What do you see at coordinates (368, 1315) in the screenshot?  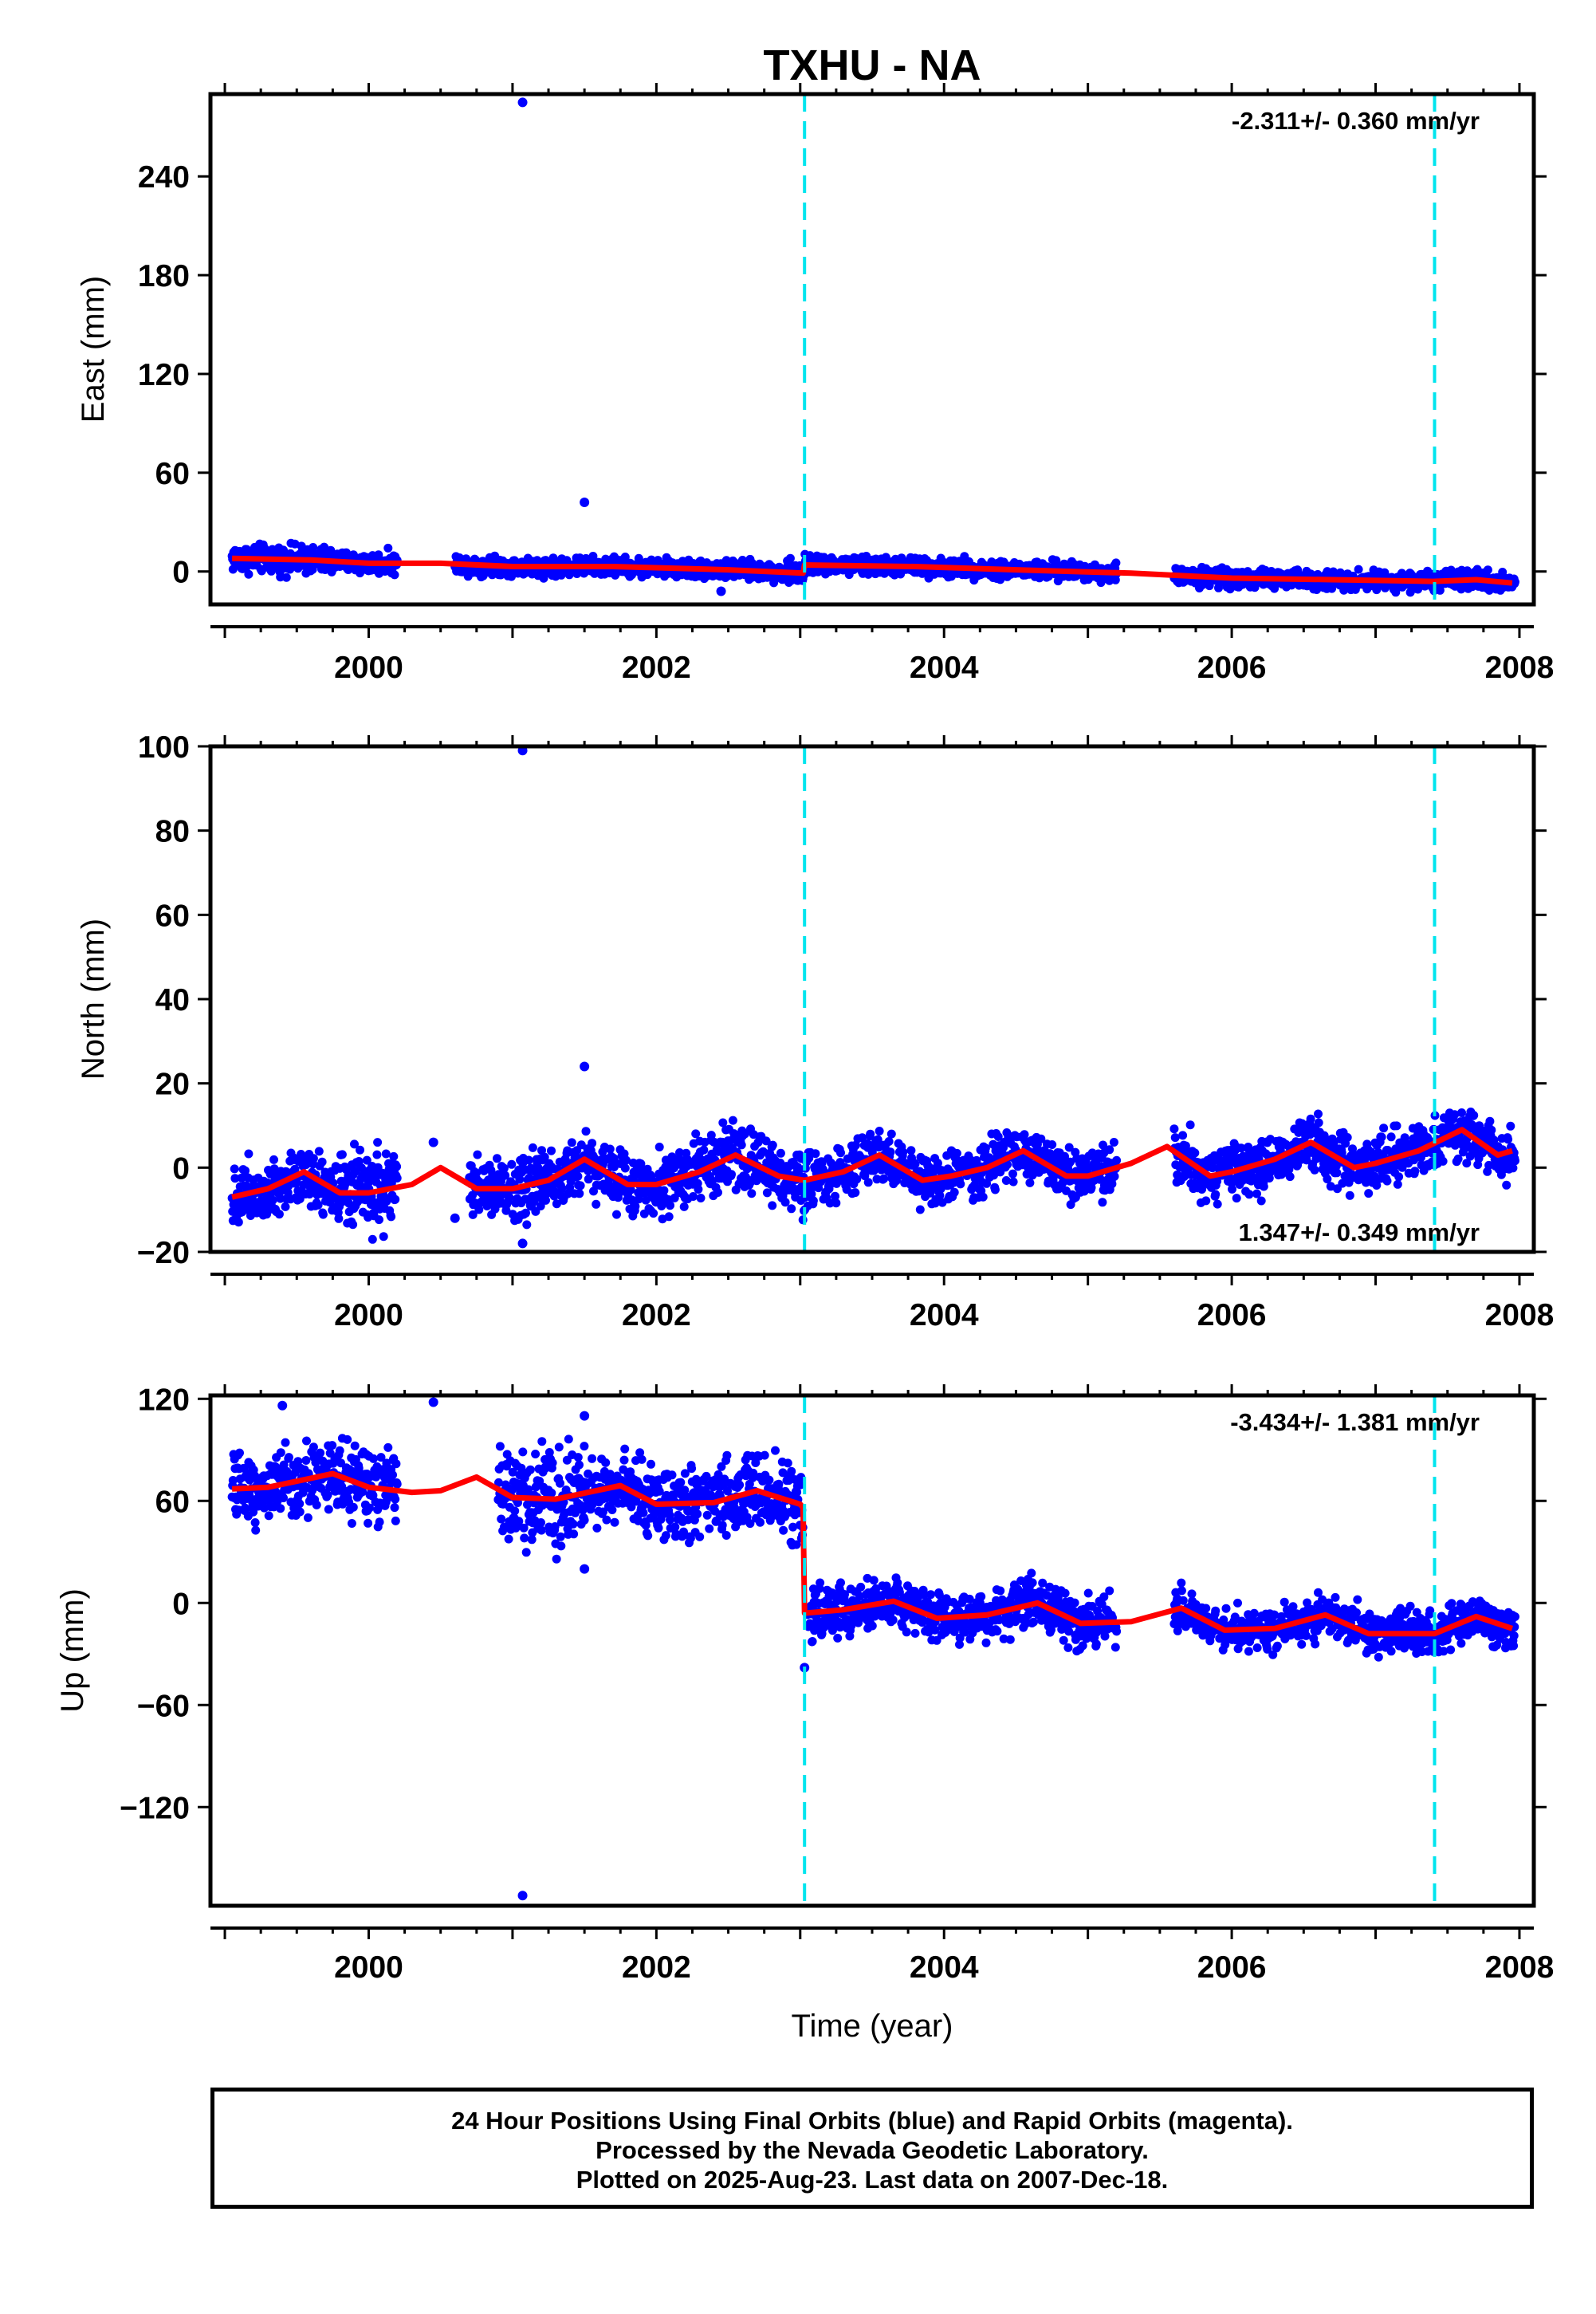 I see `x-tick-label: 2000` at bounding box center [368, 1315].